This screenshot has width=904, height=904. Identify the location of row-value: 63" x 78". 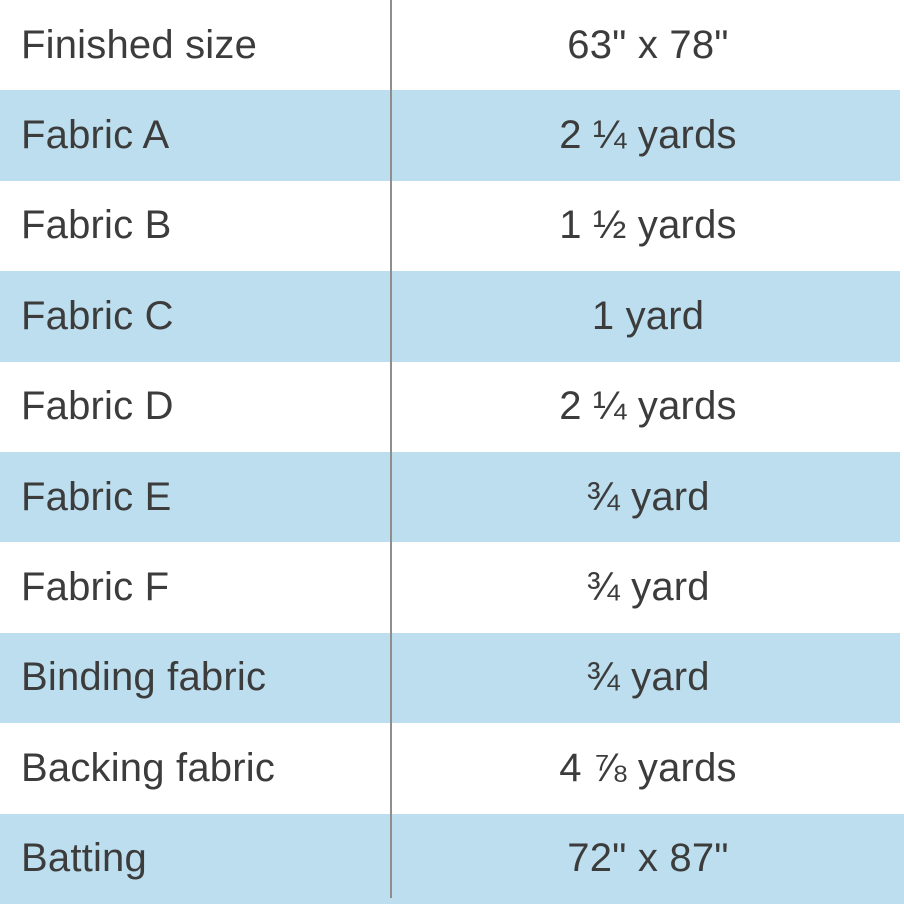
(648, 44).